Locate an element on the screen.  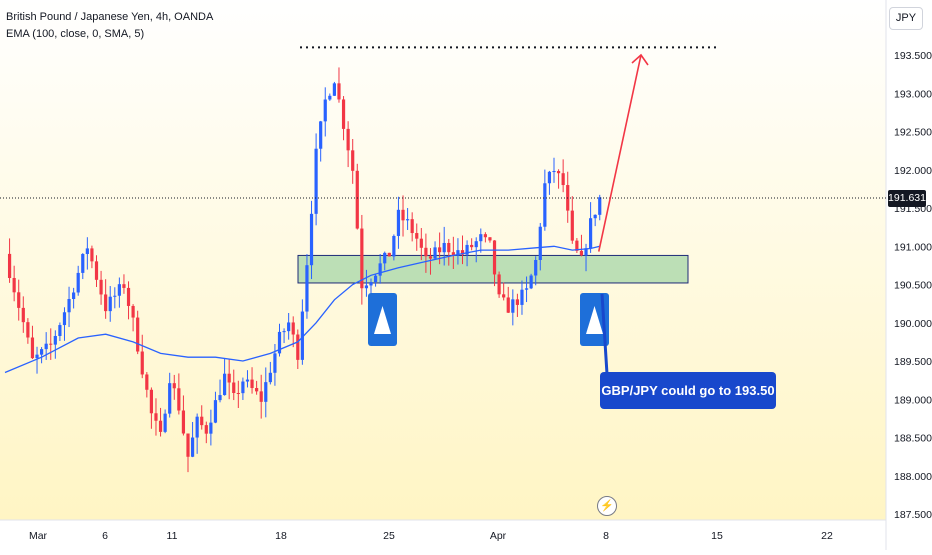
symbol-title: British Pound / Japanese Yen, 4h, OANDA is located at coordinates (110, 17).